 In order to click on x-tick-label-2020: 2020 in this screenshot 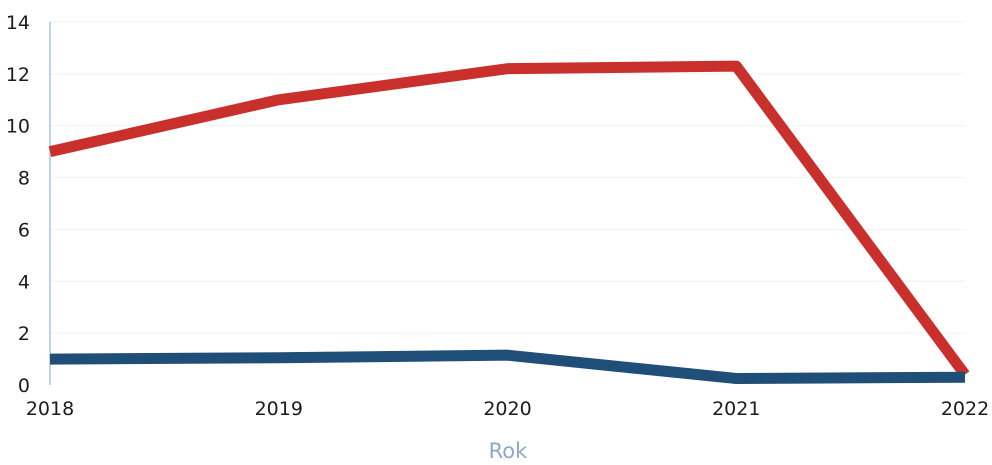, I will do `click(507, 409)`.